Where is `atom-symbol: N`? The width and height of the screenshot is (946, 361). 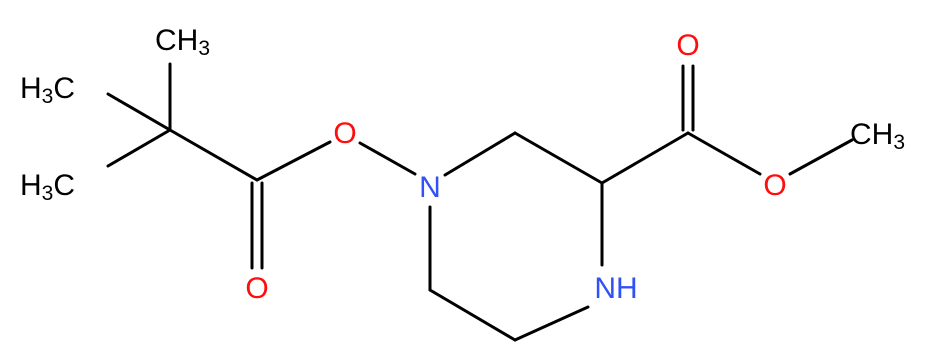 atom-symbol: N is located at coordinates (430, 187).